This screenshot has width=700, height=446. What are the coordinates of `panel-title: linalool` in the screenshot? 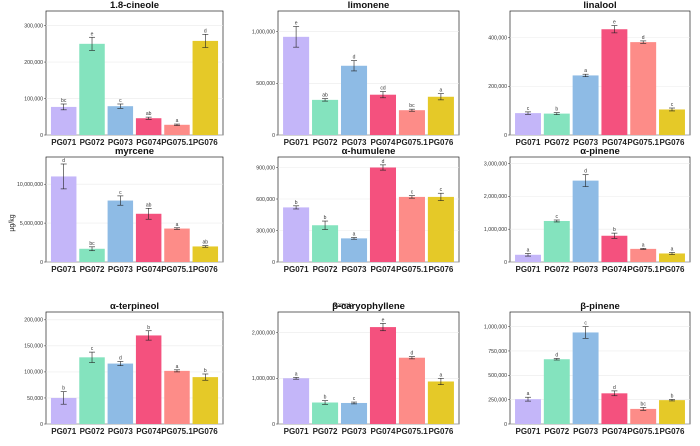 It's located at (599, 5).